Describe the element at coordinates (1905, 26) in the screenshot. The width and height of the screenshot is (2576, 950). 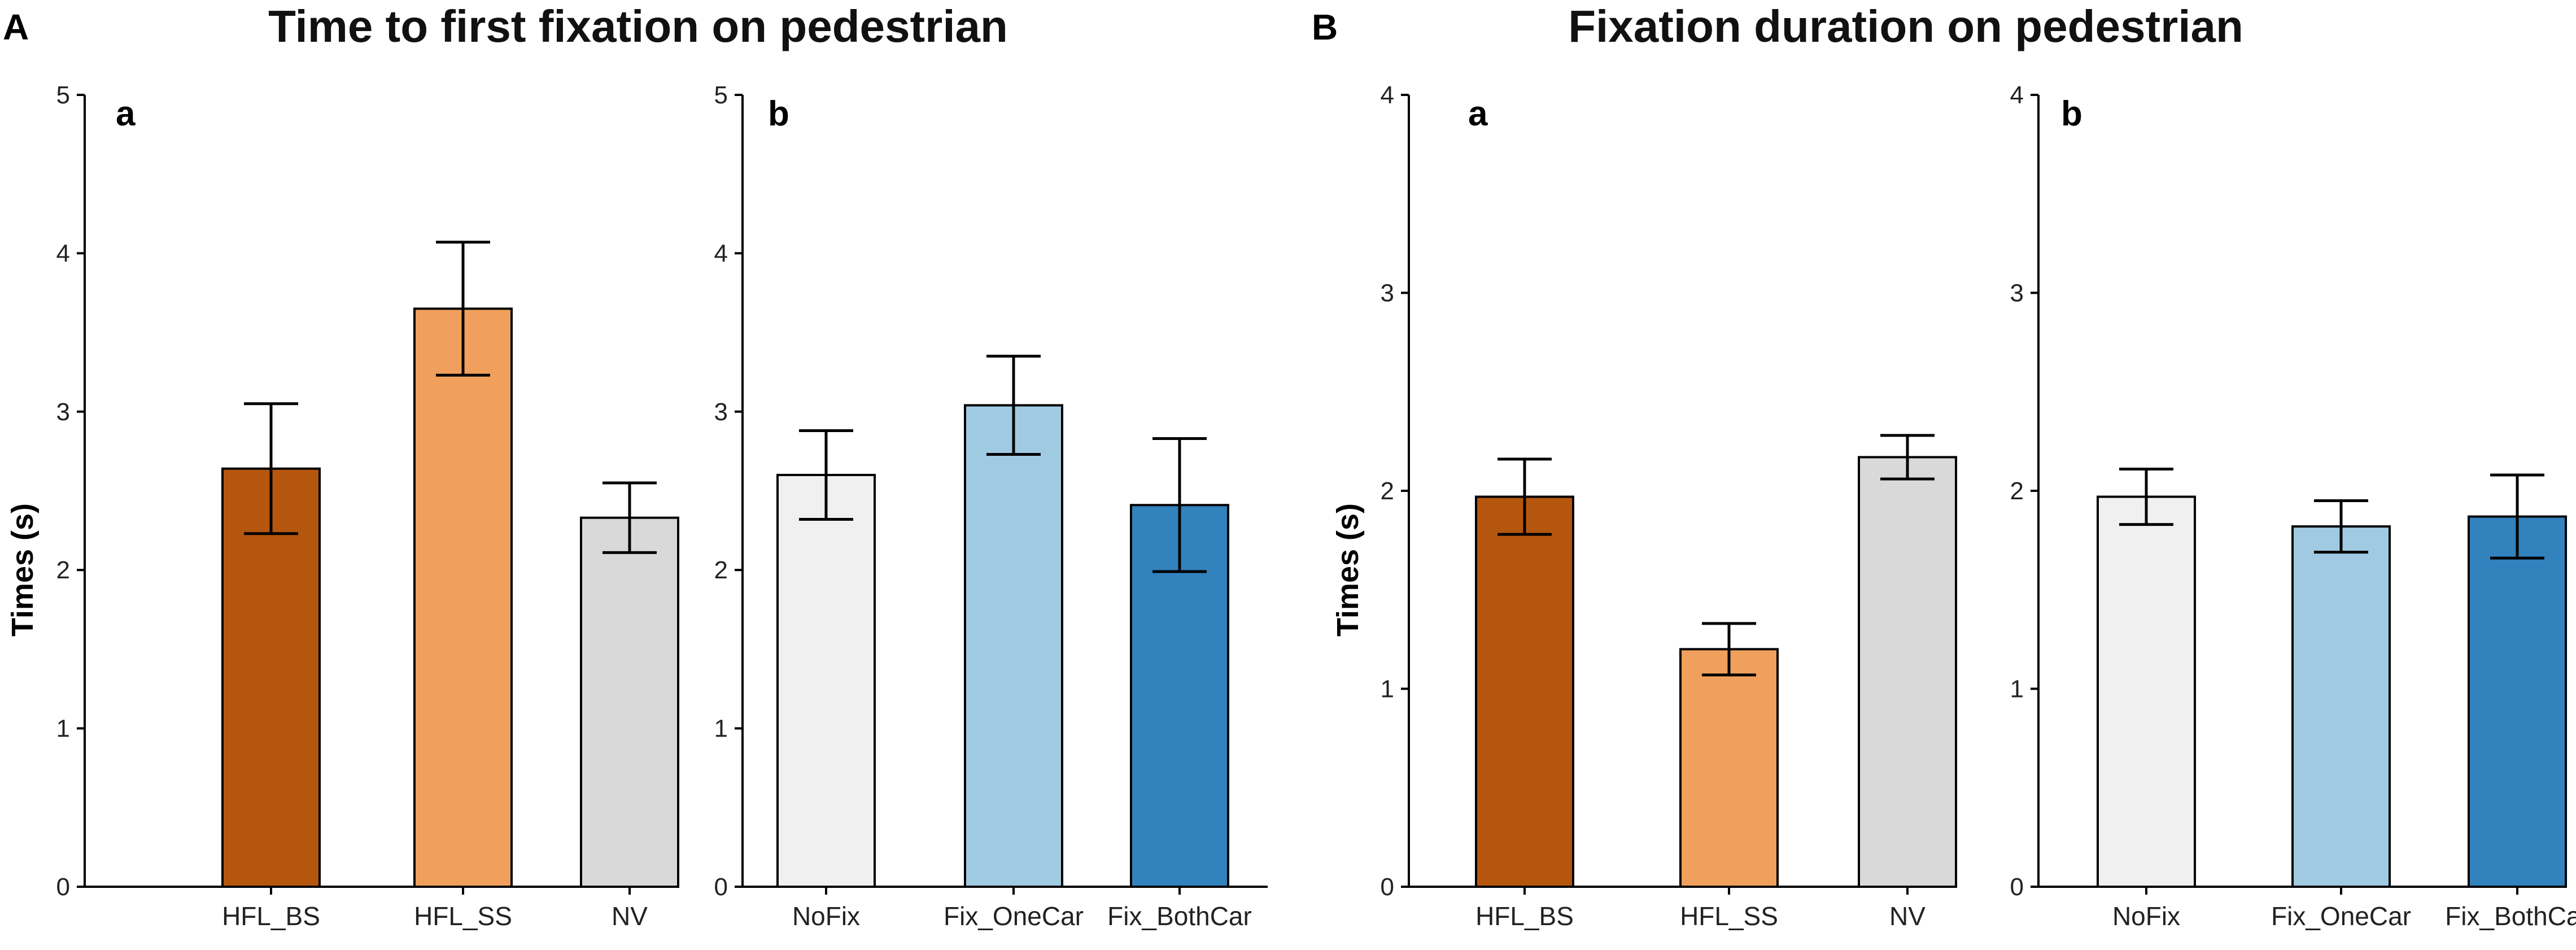
I see `figure-title-fixation-duration: Fixation duration on pedestrian` at that location.